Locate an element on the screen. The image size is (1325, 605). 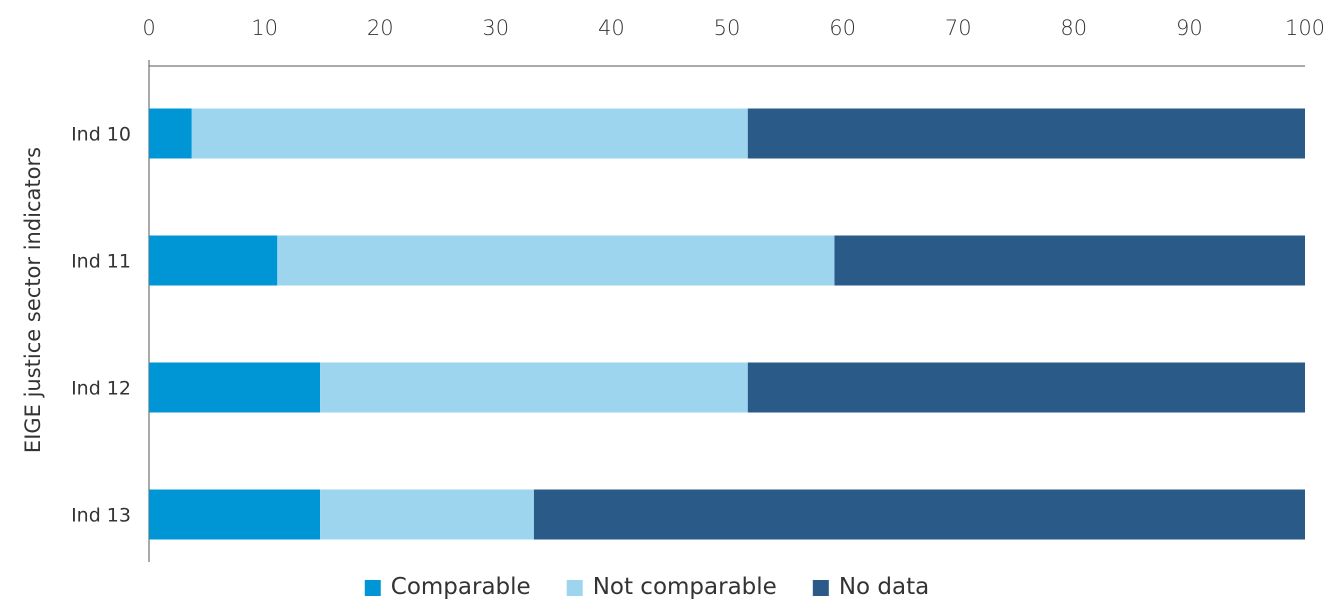
category-label: Ind 10 is located at coordinates (101, 135).